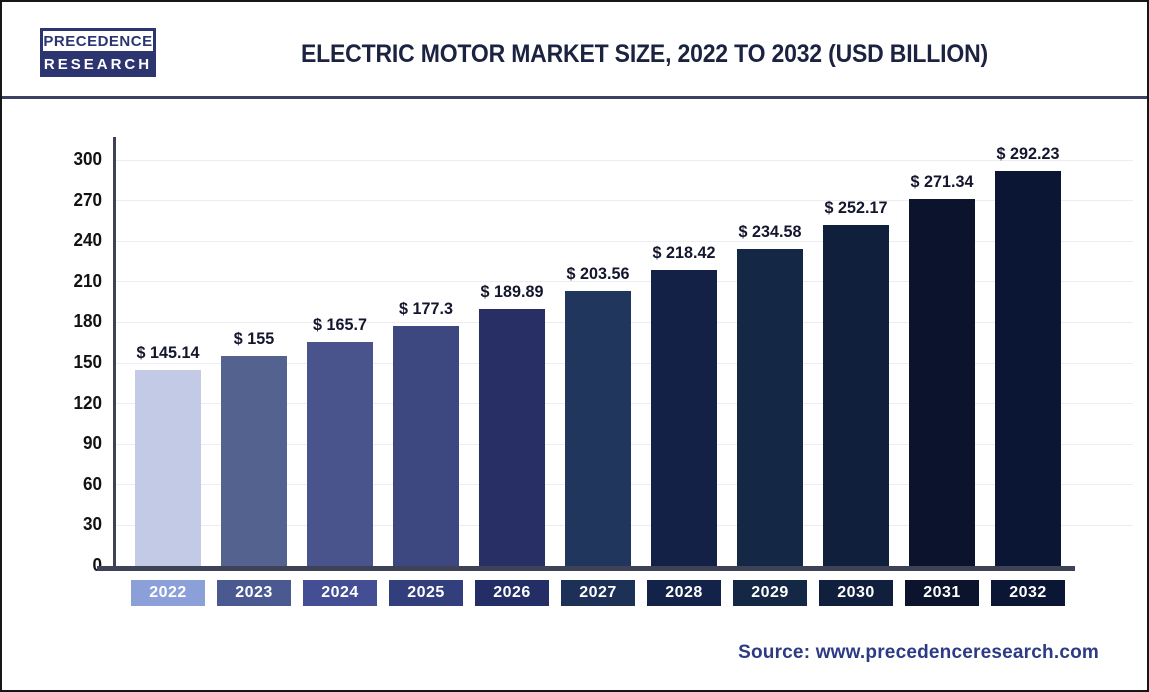  Describe the element at coordinates (98, 65) in the screenshot. I see `logo-research-text: RESEARCH` at that location.